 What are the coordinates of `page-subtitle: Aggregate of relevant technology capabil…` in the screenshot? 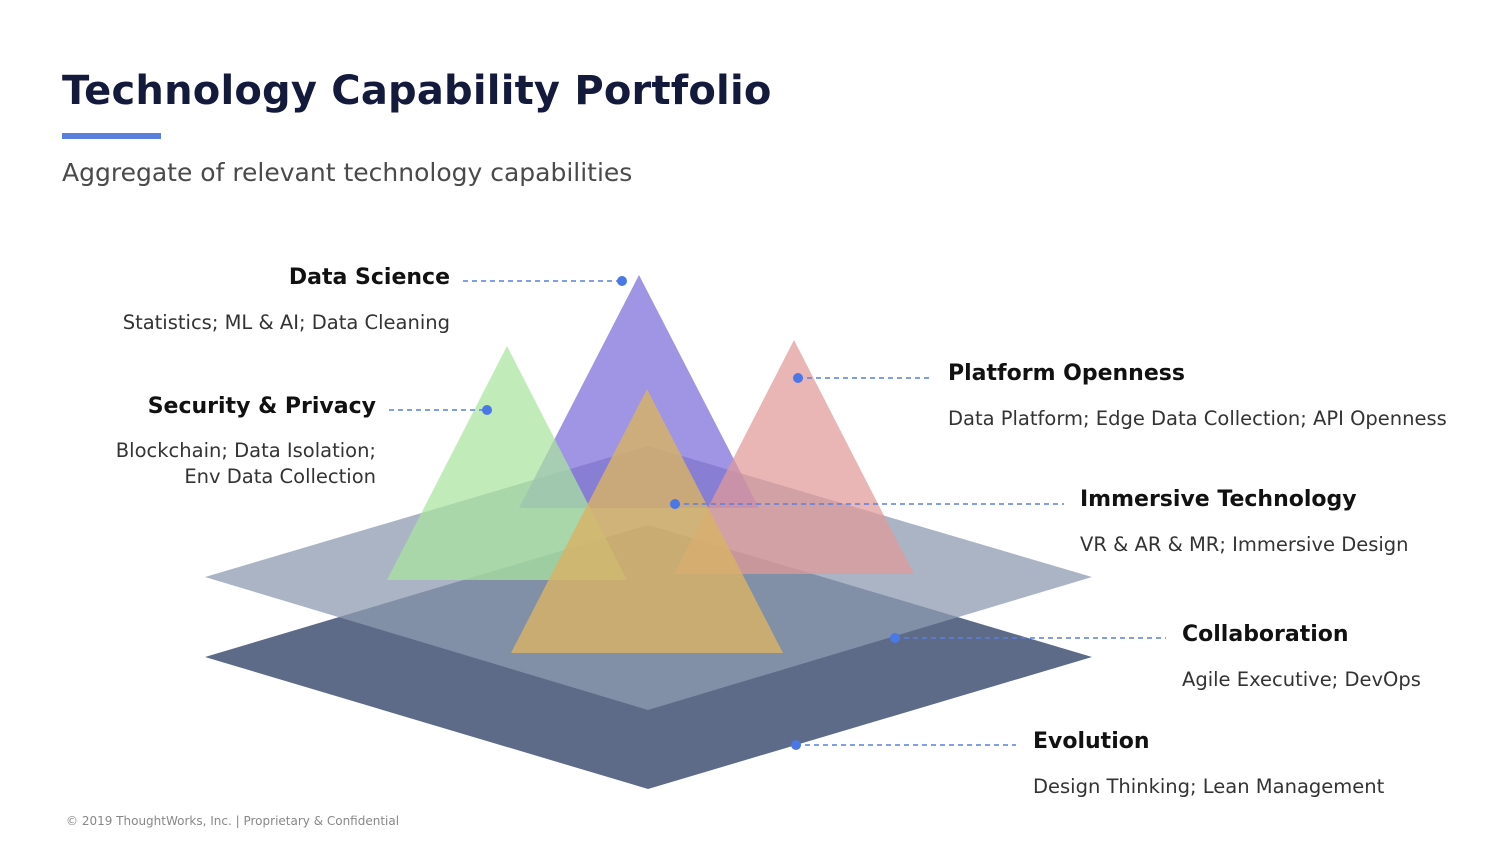 It's located at (347, 172).